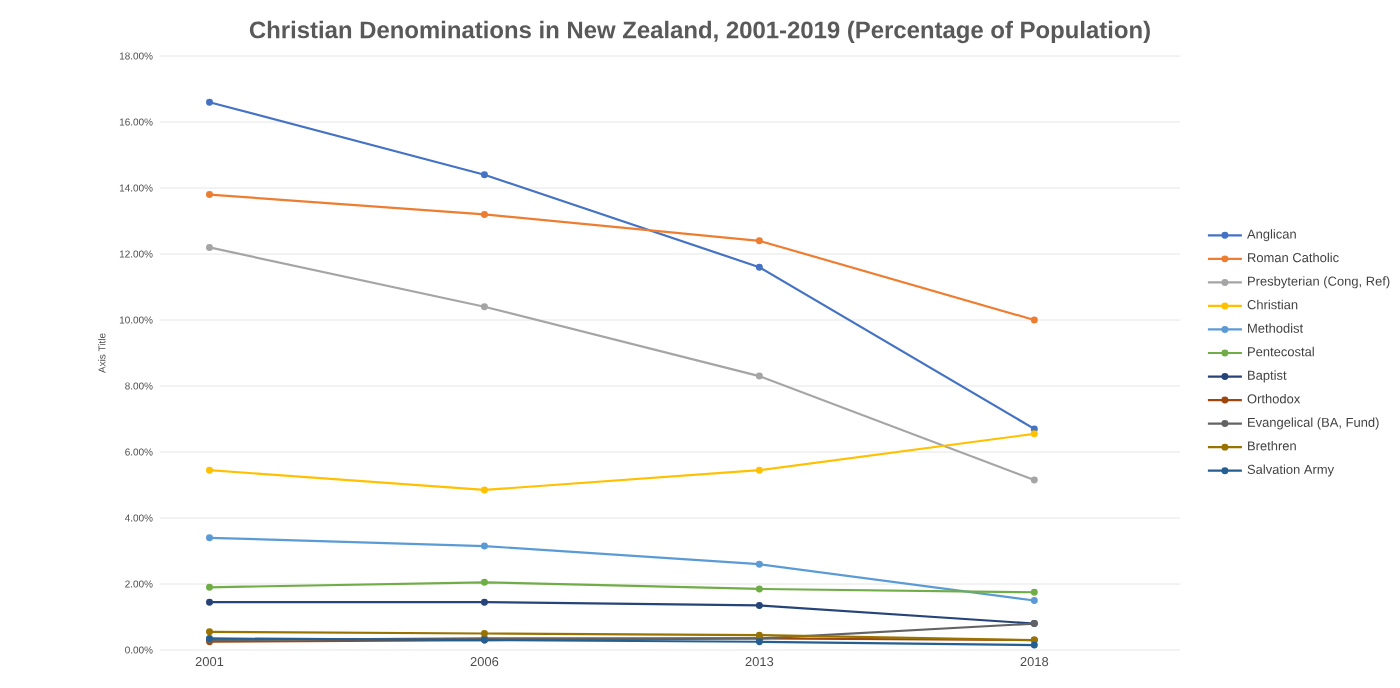 The height and width of the screenshot is (688, 1400). What do you see at coordinates (699, 32) in the screenshot?
I see `chart-title: Christian Denominations in New Zealand, 2001-2019 (Percentage of Population)` at bounding box center [699, 32].